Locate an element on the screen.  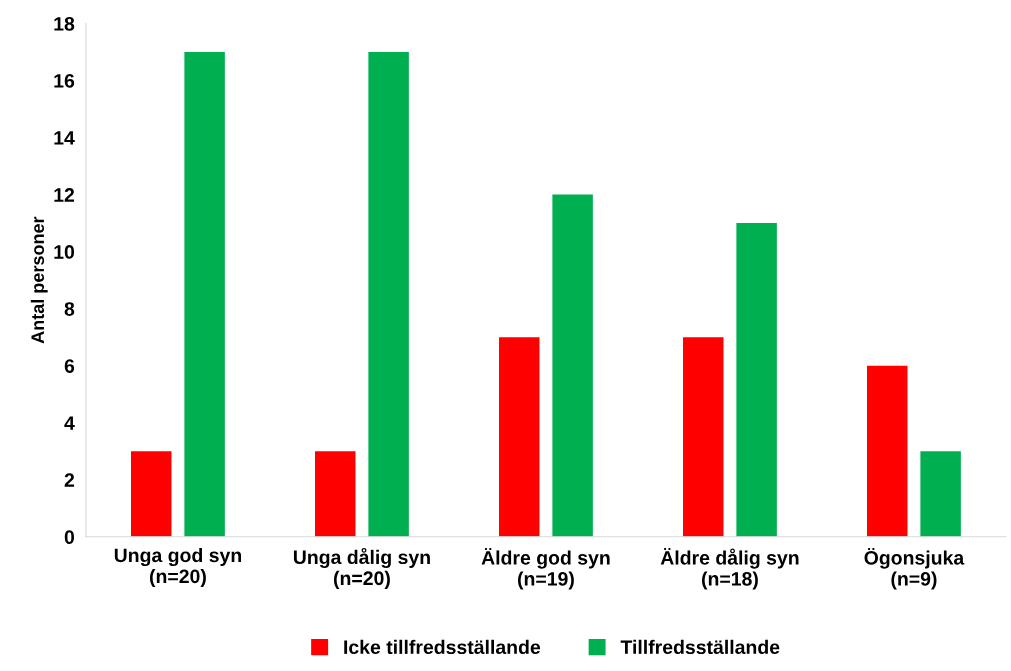
x-tick-label: Unga dålig syn (n=20) is located at coordinates (361, 568).